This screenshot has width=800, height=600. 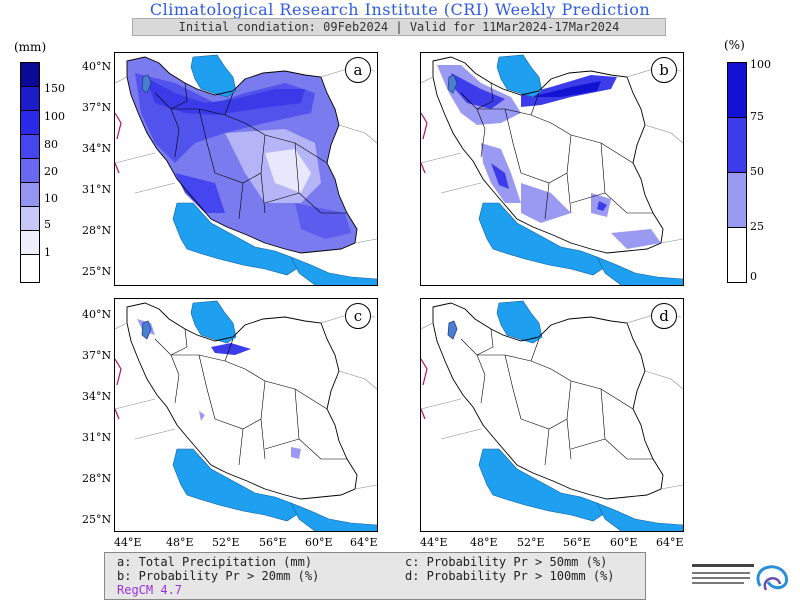 What do you see at coordinates (54, 116) in the screenshot?
I see `precip-label-100: 100` at bounding box center [54, 116].